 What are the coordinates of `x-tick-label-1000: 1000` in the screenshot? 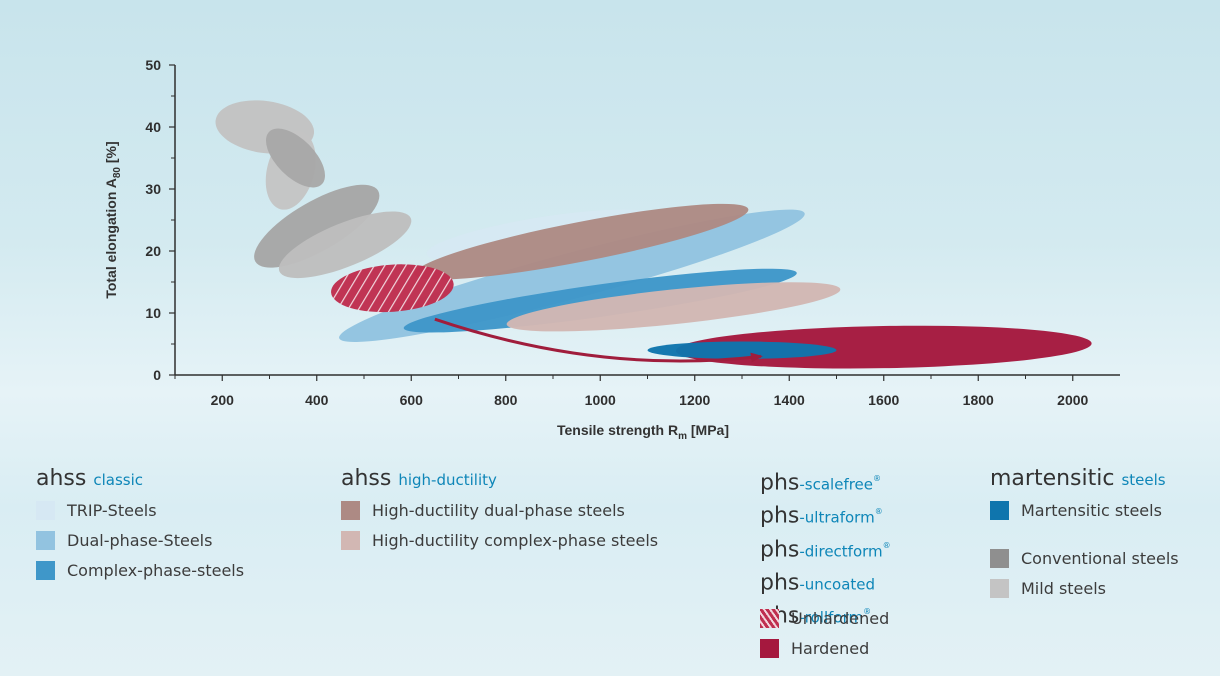 It's located at (600, 400).